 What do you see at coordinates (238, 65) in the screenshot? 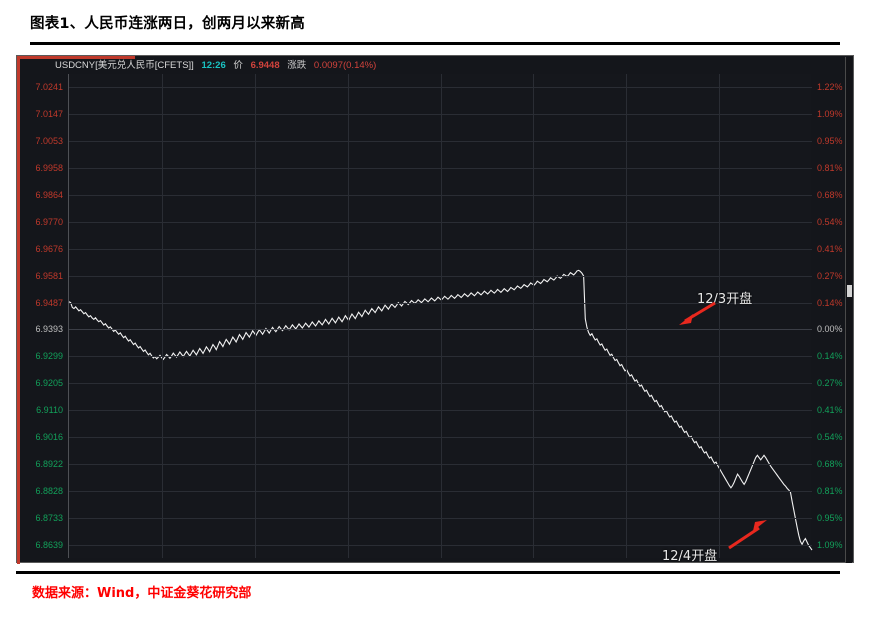
I see `quote-price-label: 价` at bounding box center [238, 65].